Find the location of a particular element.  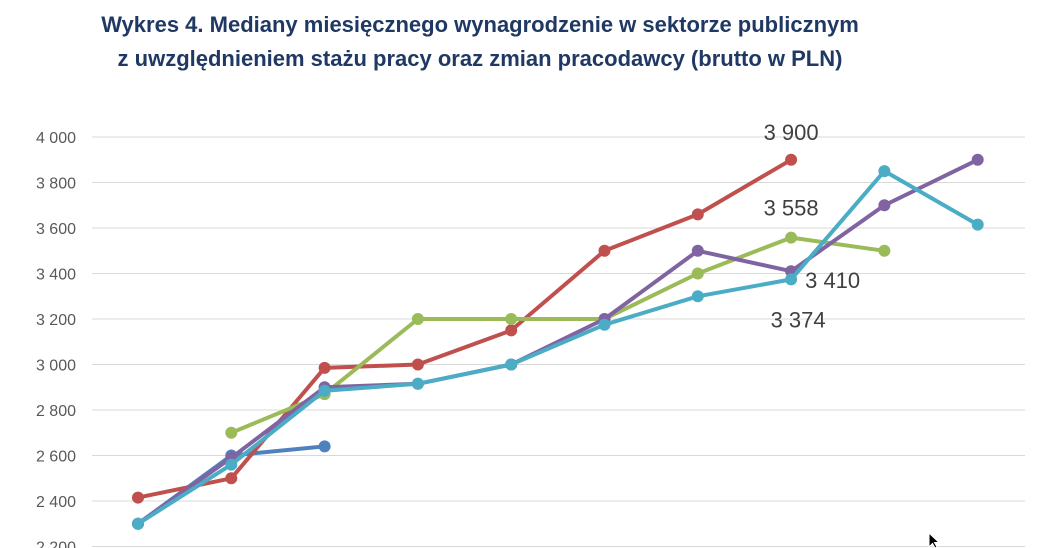

data-label: 3 558 is located at coordinates (791, 208).